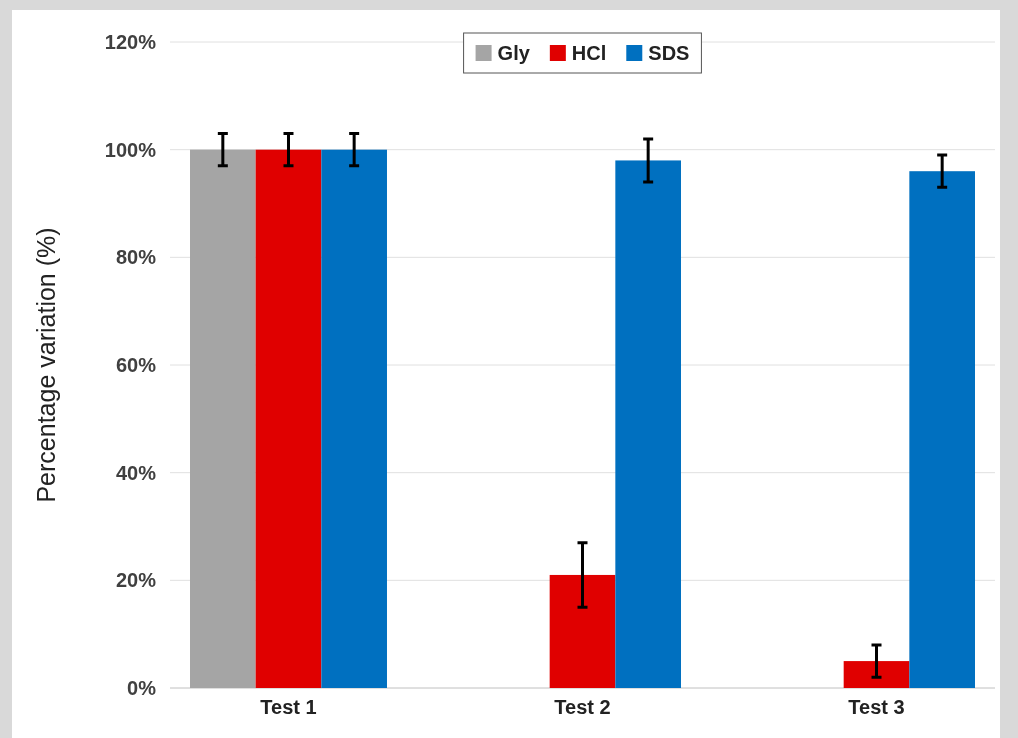  What do you see at coordinates (136, 364) in the screenshot?
I see `y-tick-label: 60%` at bounding box center [136, 364].